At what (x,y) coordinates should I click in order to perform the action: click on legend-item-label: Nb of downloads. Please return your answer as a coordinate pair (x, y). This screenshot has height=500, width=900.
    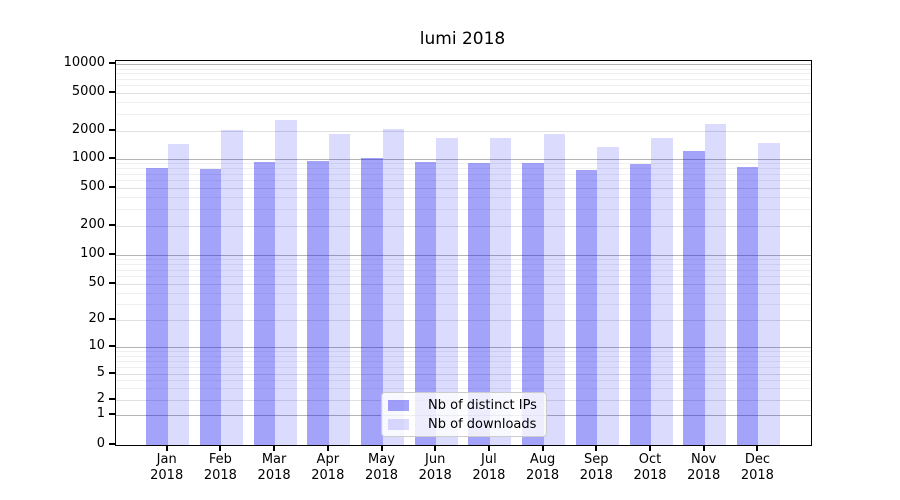
    Looking at the image, I should click on (482, 424).